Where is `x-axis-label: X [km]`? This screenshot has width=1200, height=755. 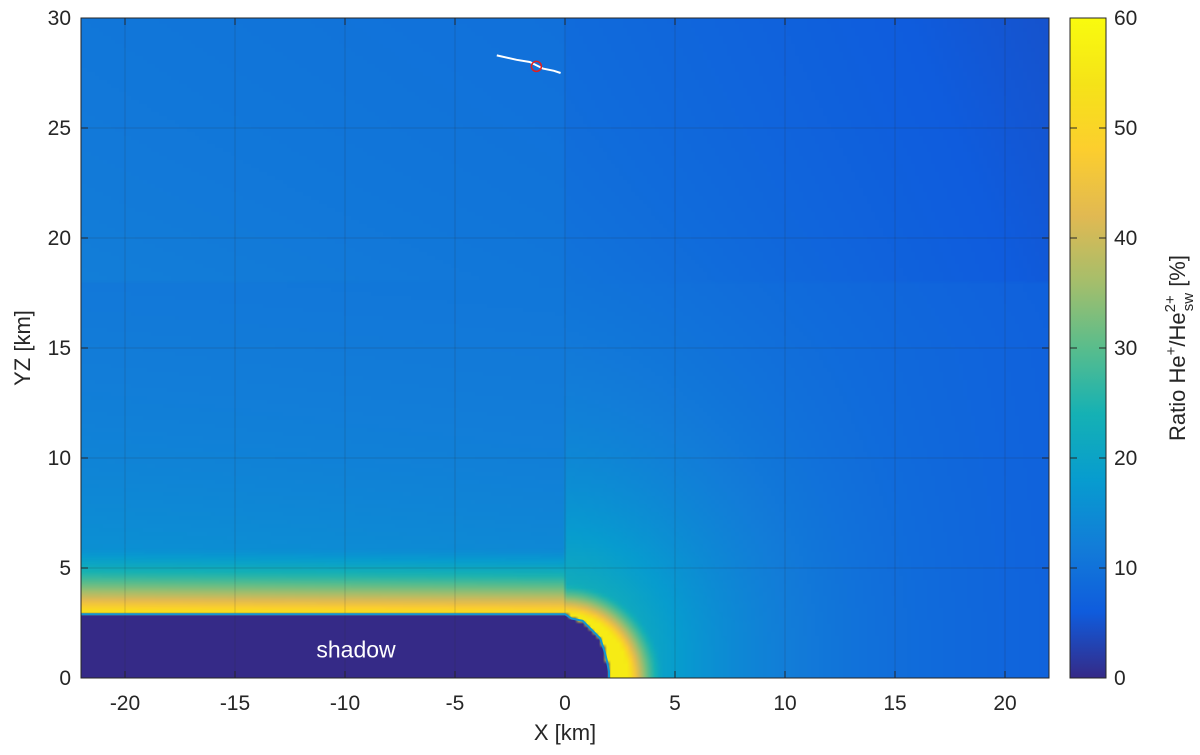 x-axis-label: X [km] is located at coordinates (565, 732).